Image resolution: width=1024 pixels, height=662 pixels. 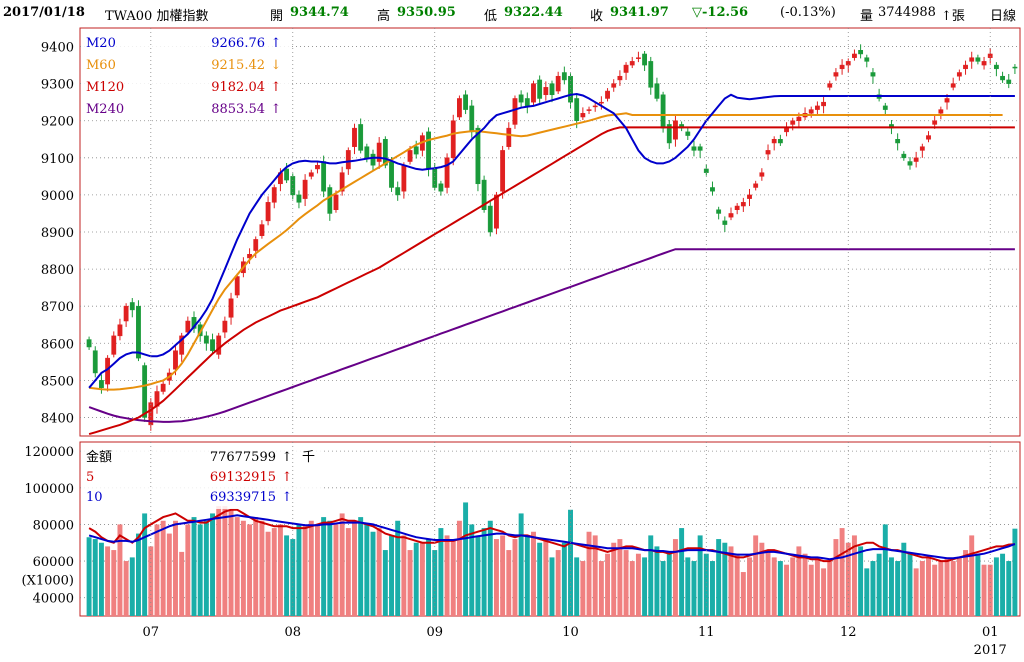 What do you see at coordinates (720, 12) in the screenshot?
I see `change-value: ▽-12.56` at bounding box center [720, 12].